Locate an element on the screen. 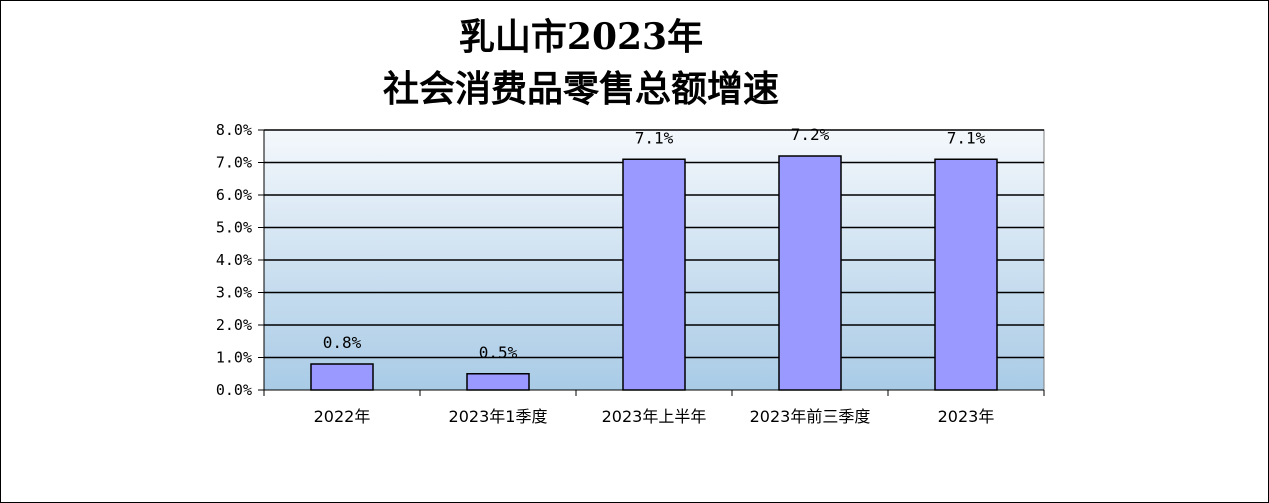 The width and height of the screenshot is (1269, 503). y-tick-label: 5.0% is located at coordinates (234, 228).